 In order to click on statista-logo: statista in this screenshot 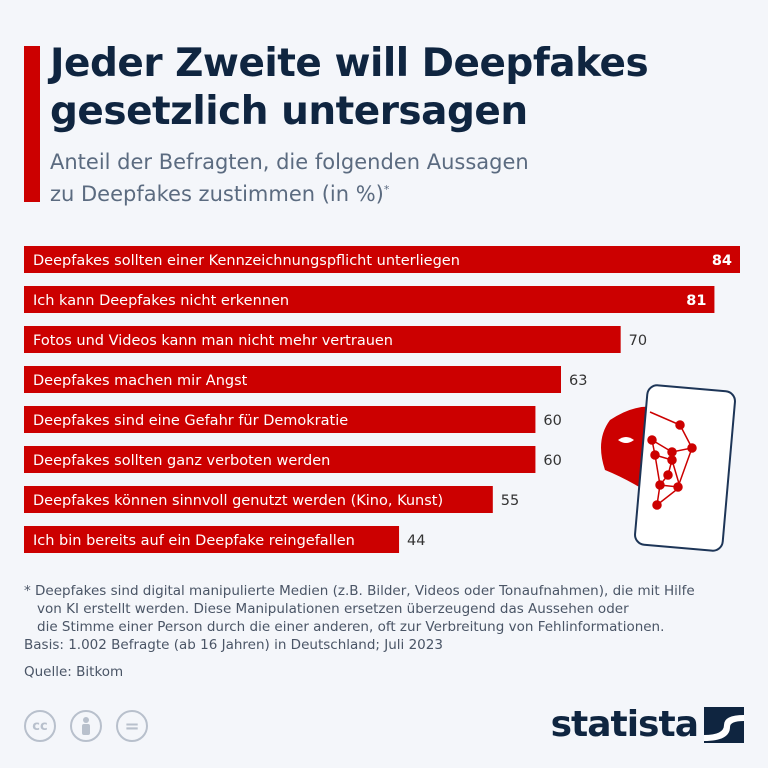, I will do `click(647, 724)`.